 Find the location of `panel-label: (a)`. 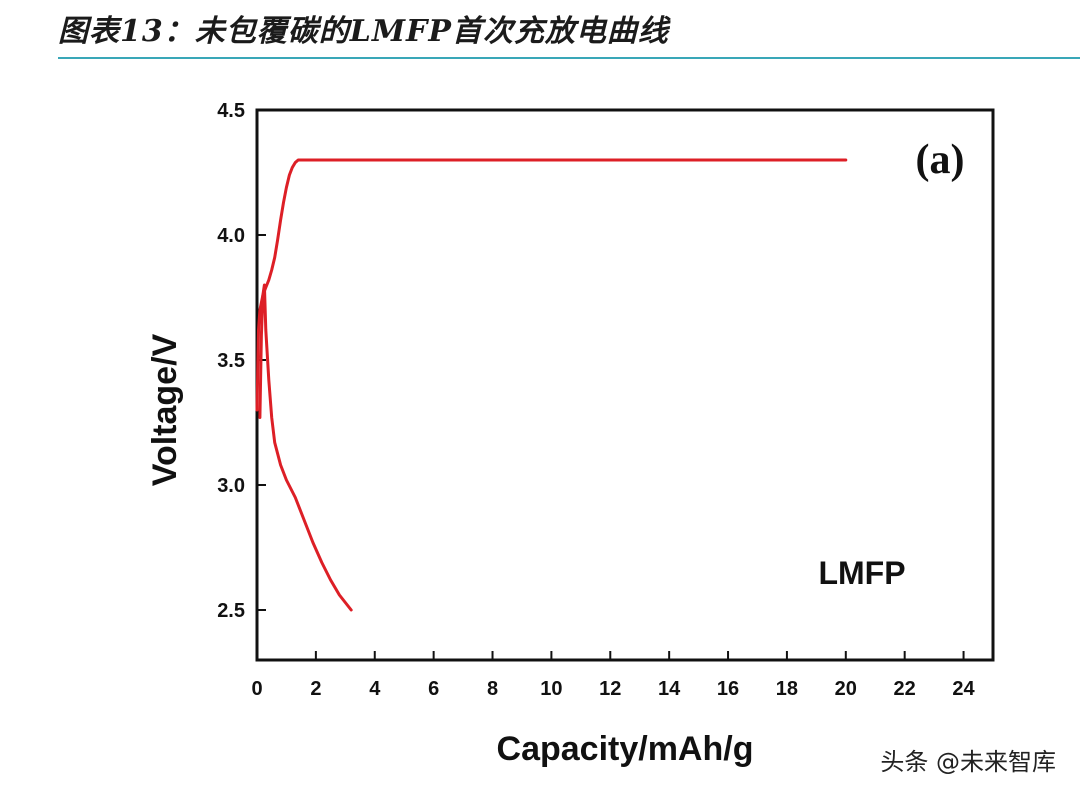

panel-label: (a) is located at coordinates (940, 160).